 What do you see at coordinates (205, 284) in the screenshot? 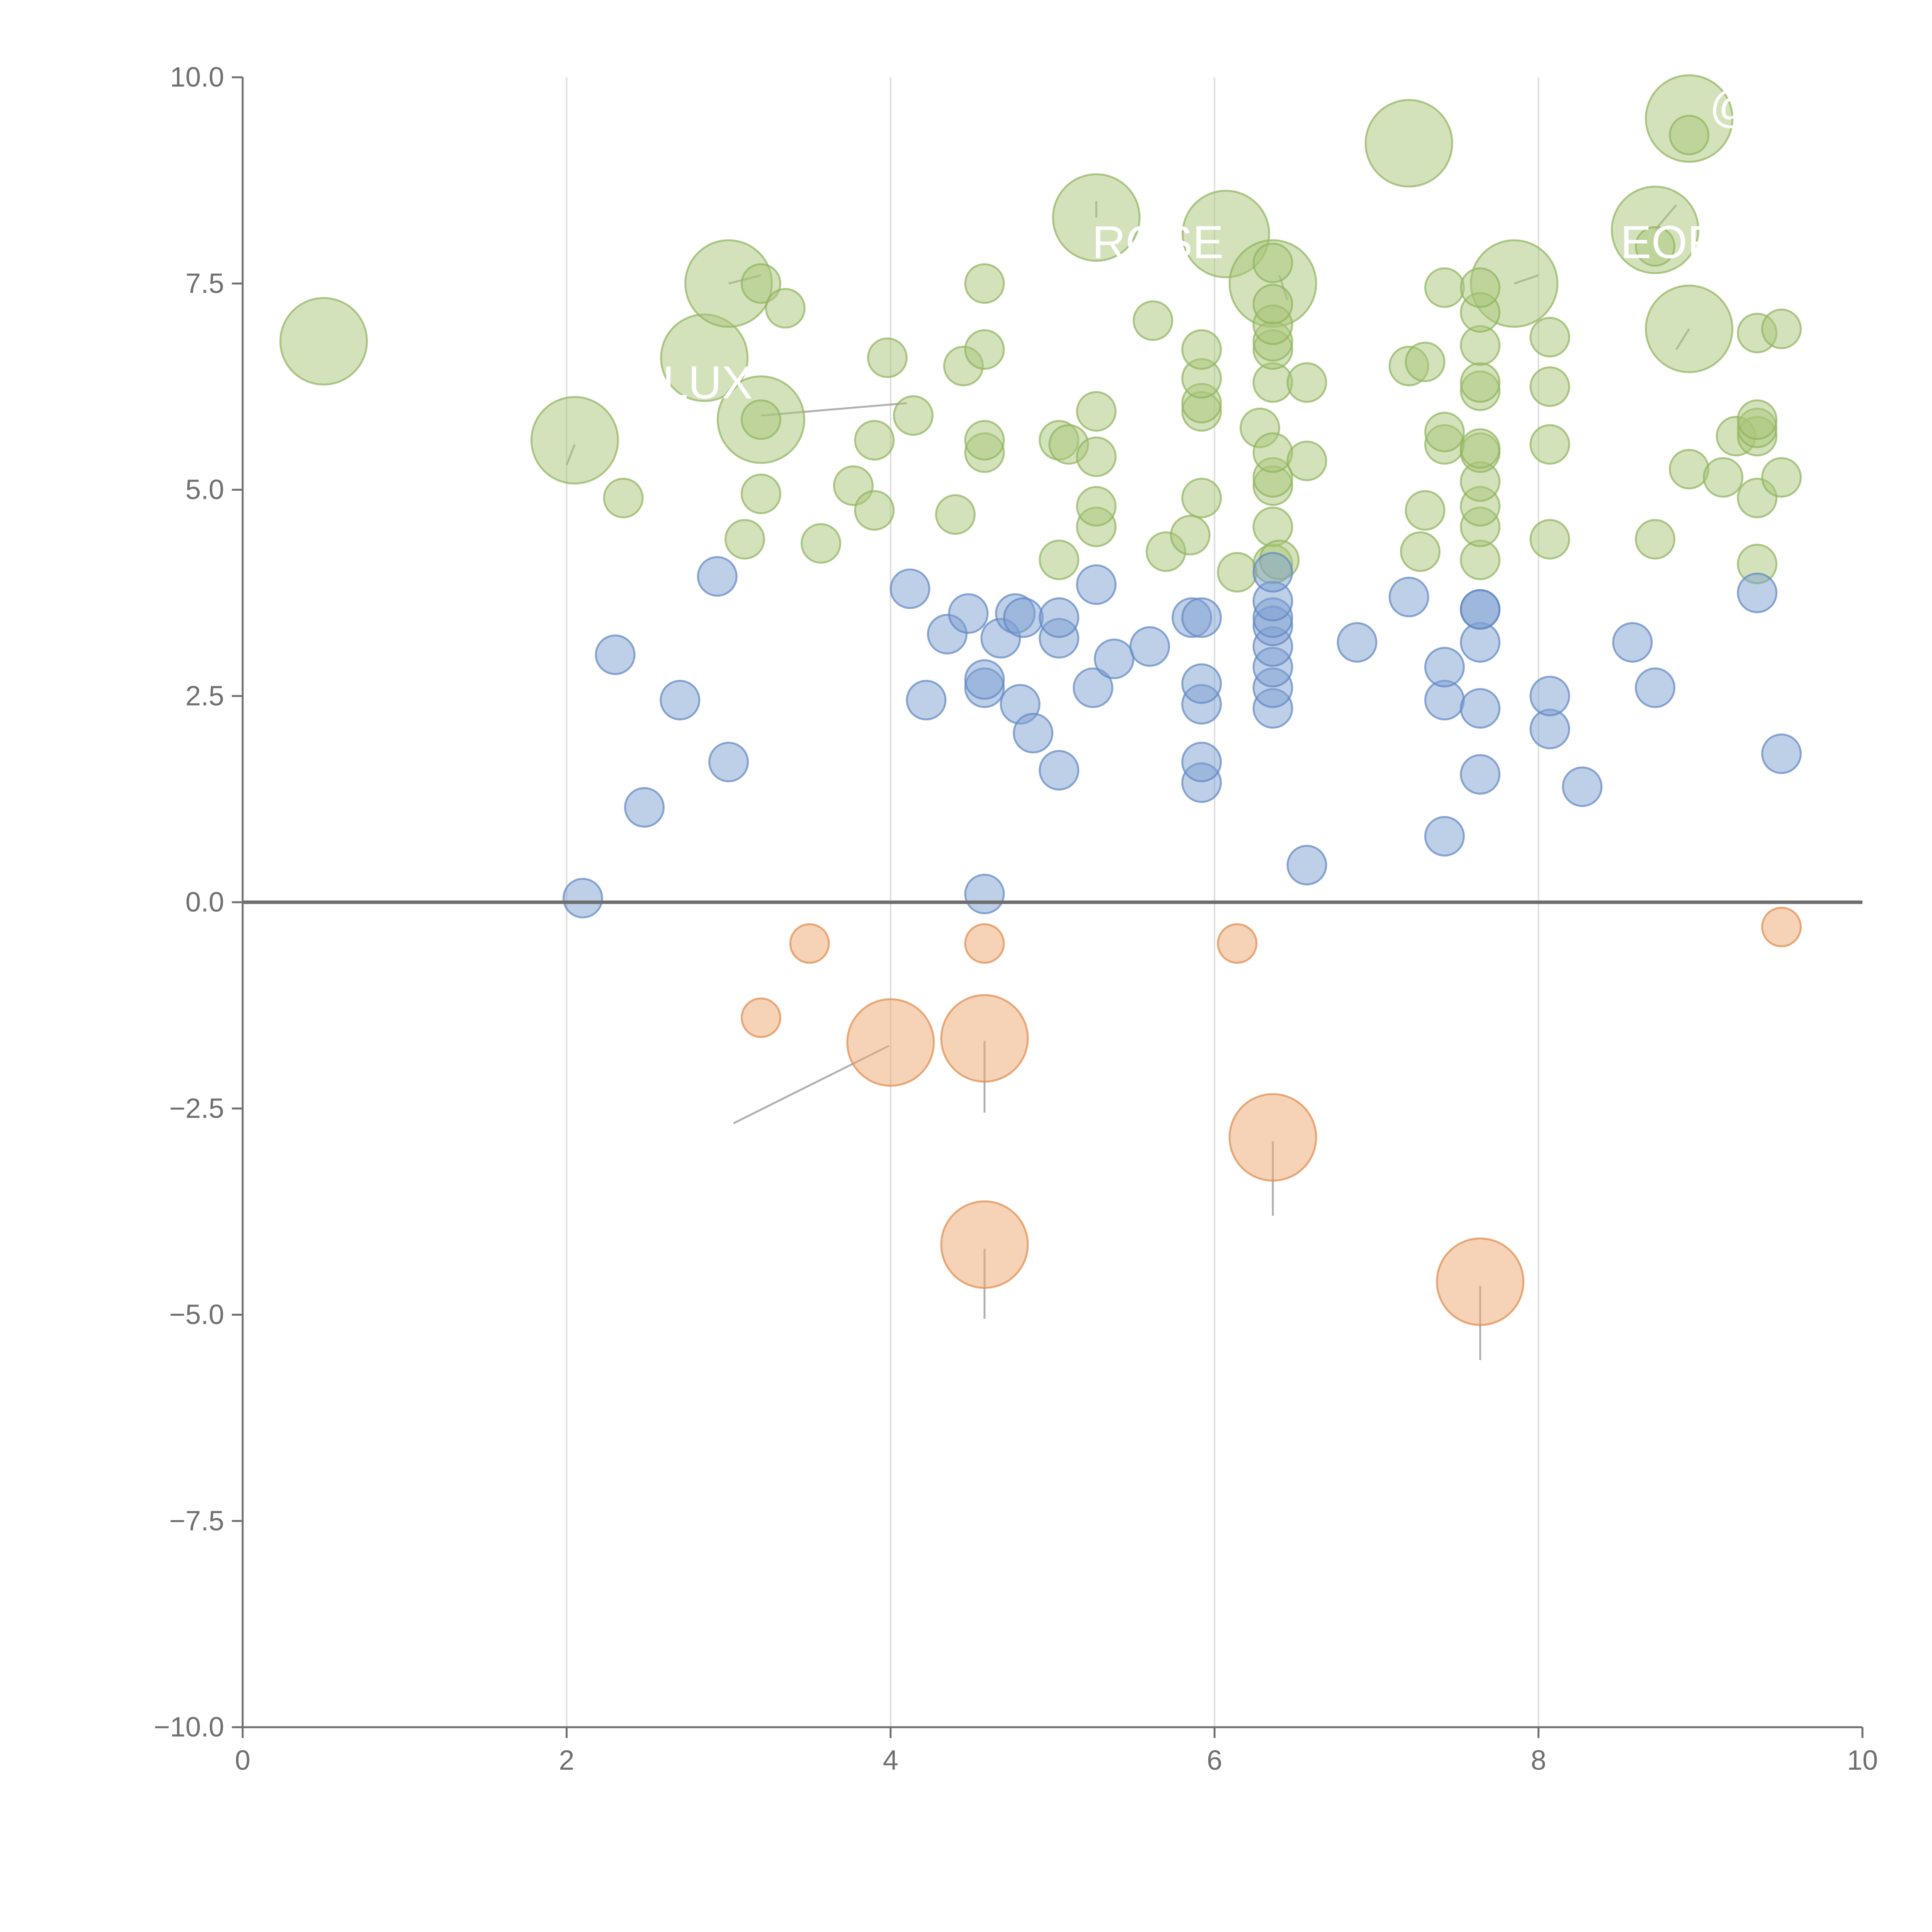
I see `y-tick-label: 7.5` at bounding box center [205, 284].